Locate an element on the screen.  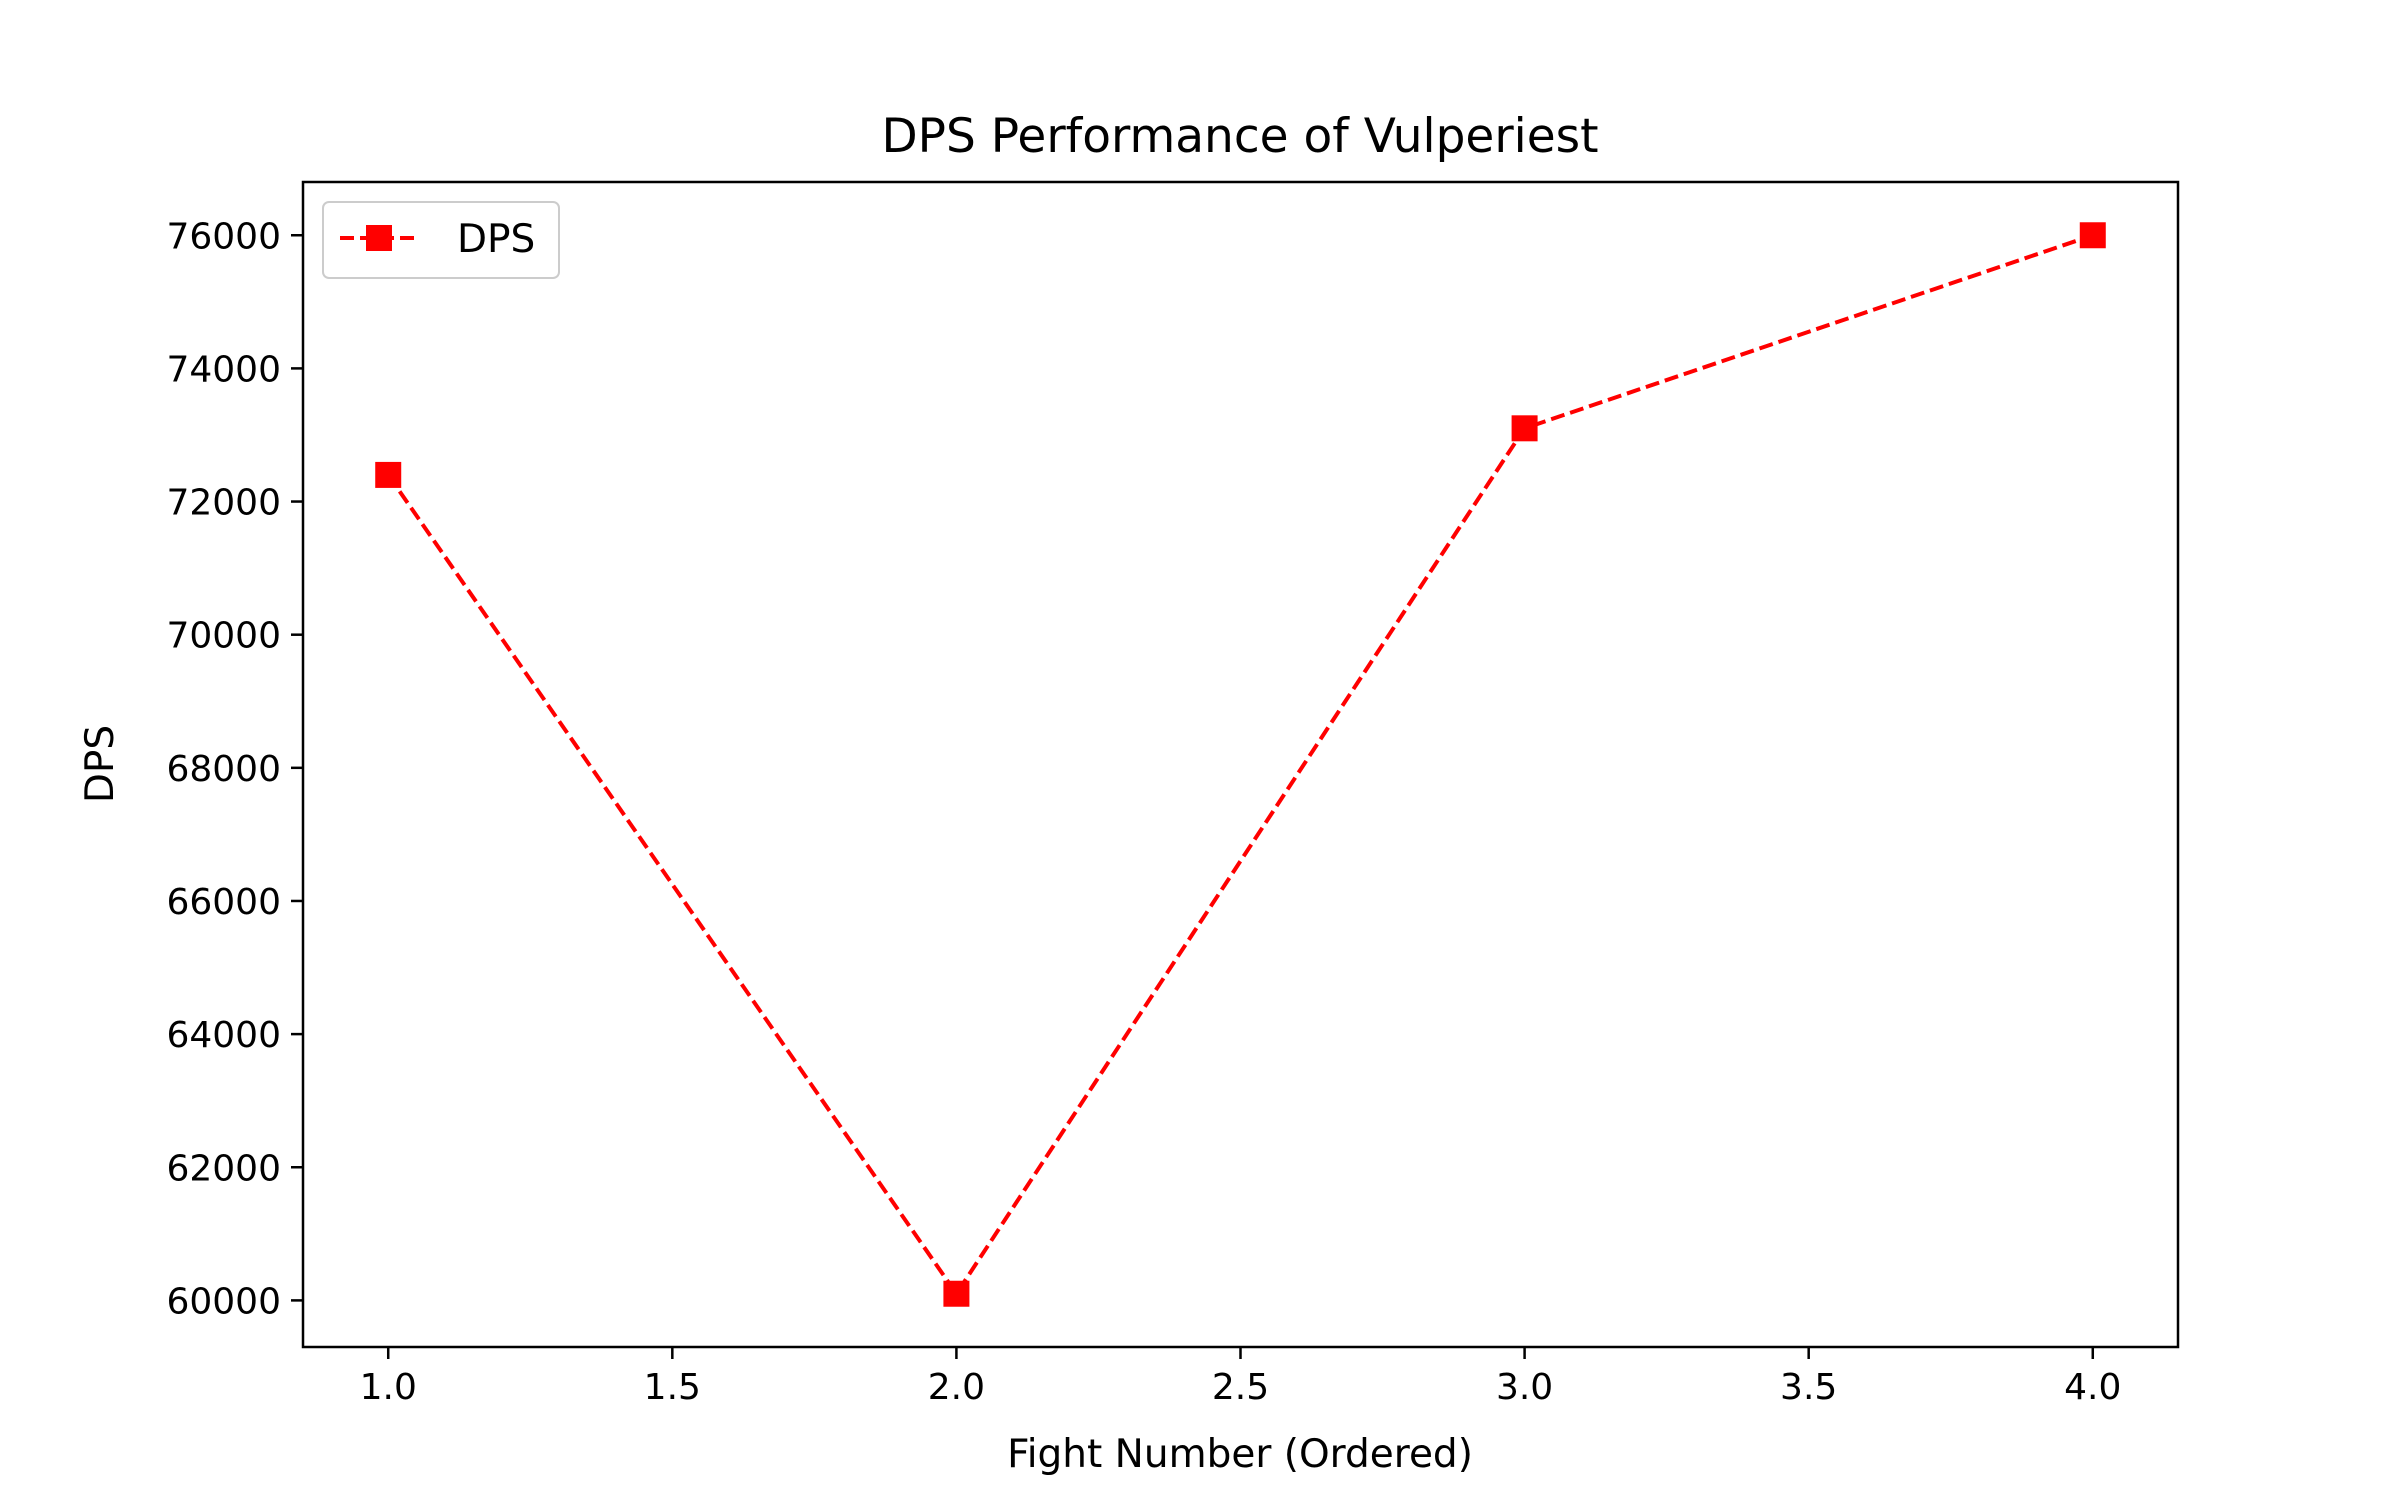
x-tick-label: 4.0 is located at coordinates (2092, 1387).